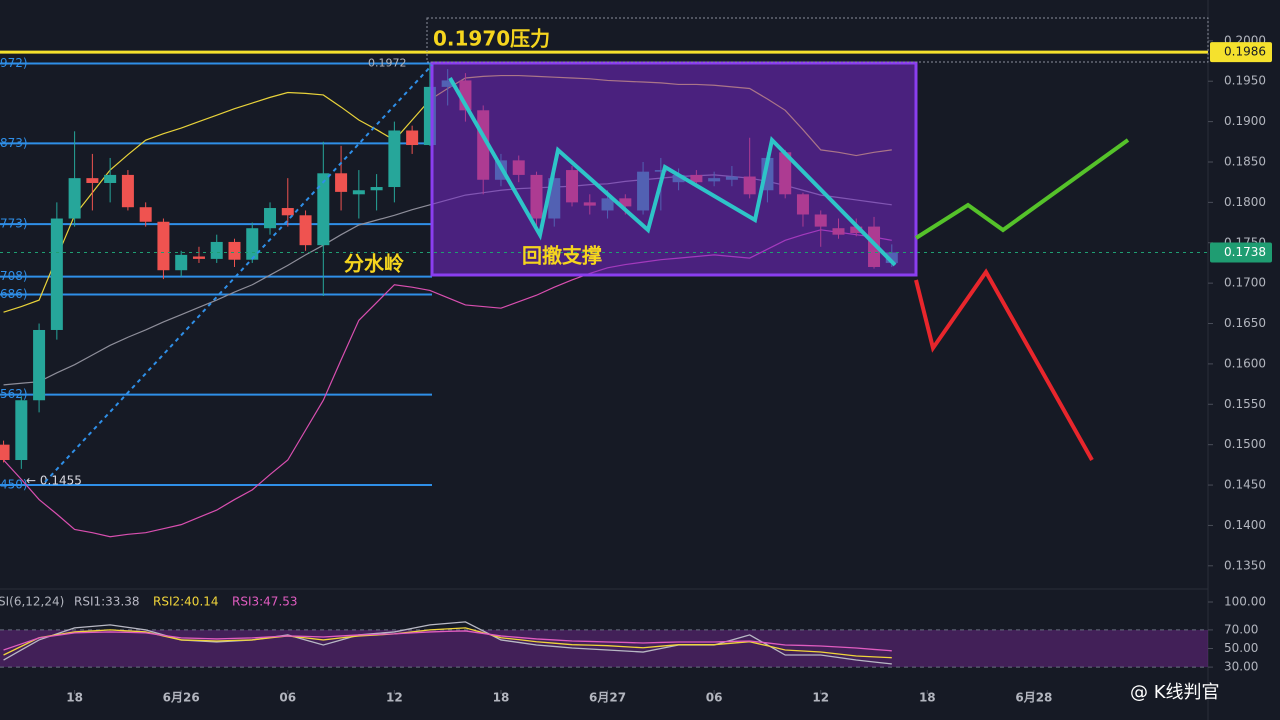 The width and height of the screenshot is (1280, 720). What do you see at coordinates (491, 39) in the screenshot?
I see `annotation: 0.1970压力` at bounding box center [491, 39].